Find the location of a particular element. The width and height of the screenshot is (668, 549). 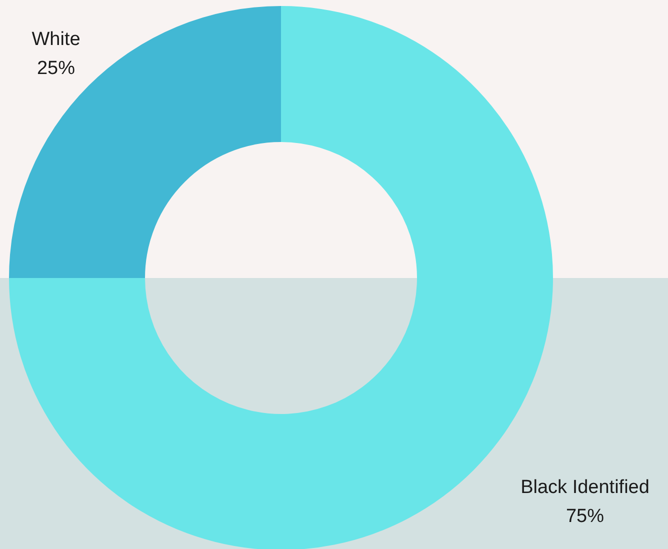

slice-label: White is located at coordinates (56, 39).